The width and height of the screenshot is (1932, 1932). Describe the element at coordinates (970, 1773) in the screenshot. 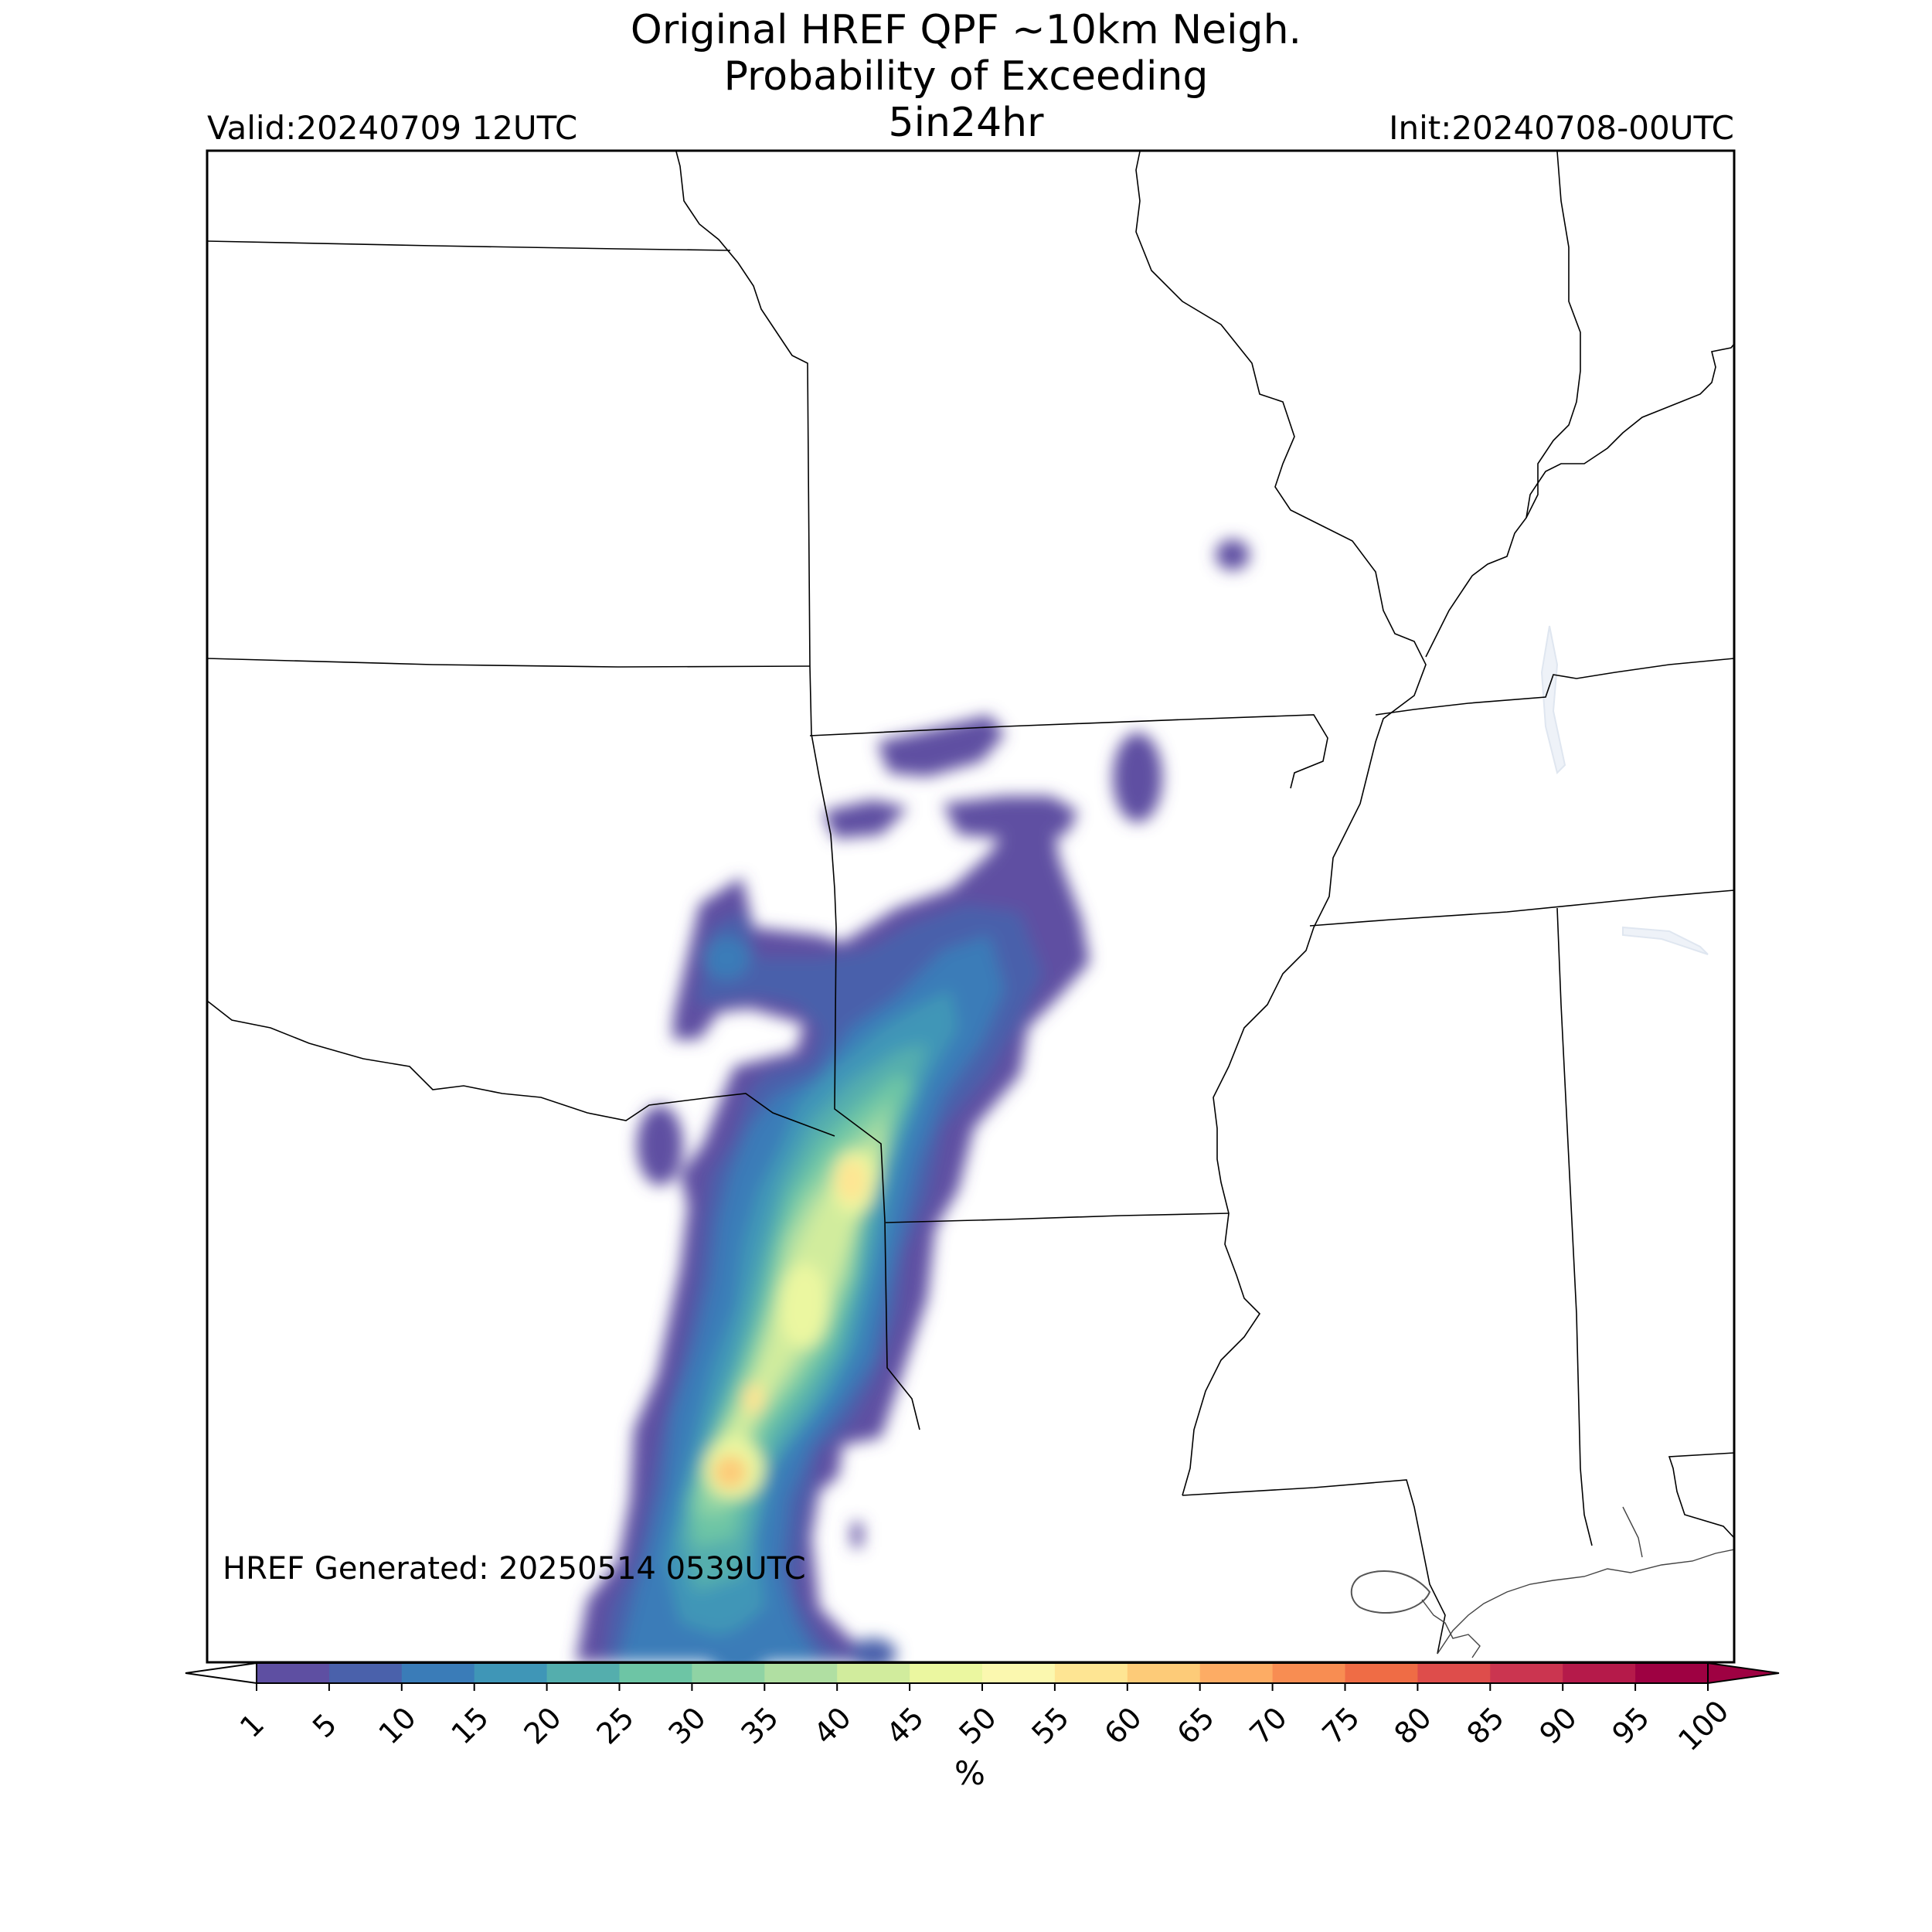

I see `colorbar-unit-label: %` at that location.